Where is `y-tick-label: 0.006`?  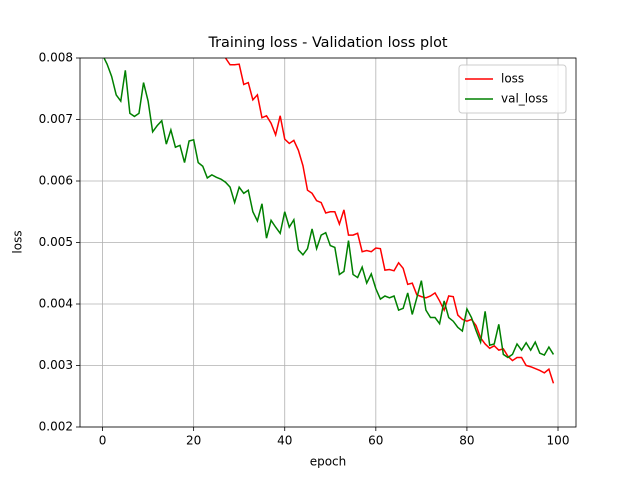
y-tick-label: 0.006 is located at coordinates (56, 181).